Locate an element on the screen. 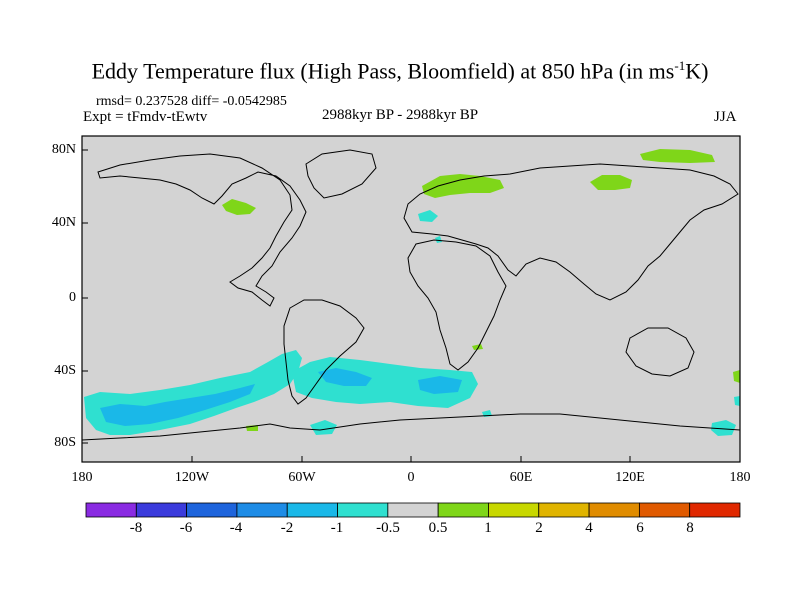 The width and height of the screenshot is (800, 600). colorbar-label: -1 is located at coordinates (337, 528).